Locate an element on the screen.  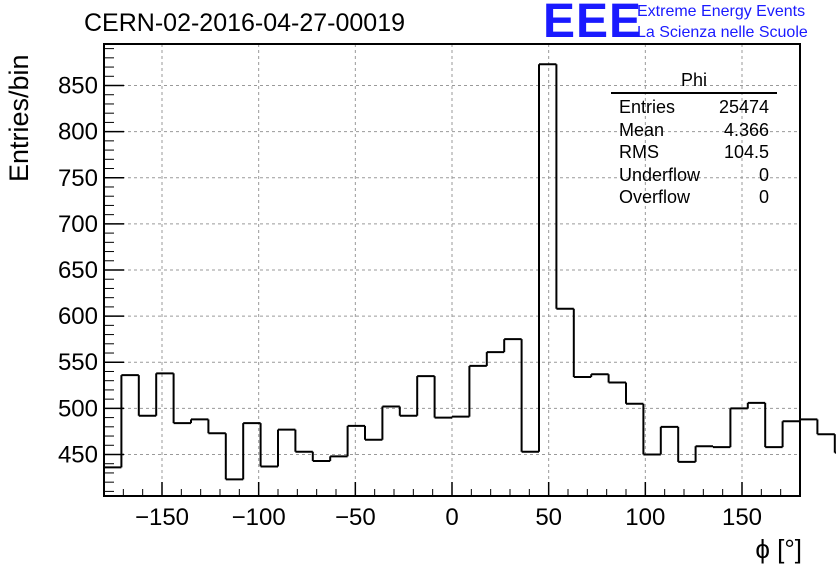
logo-subtitle-2: La Scienza nelle Scuole is located at coordinates (722, 32).